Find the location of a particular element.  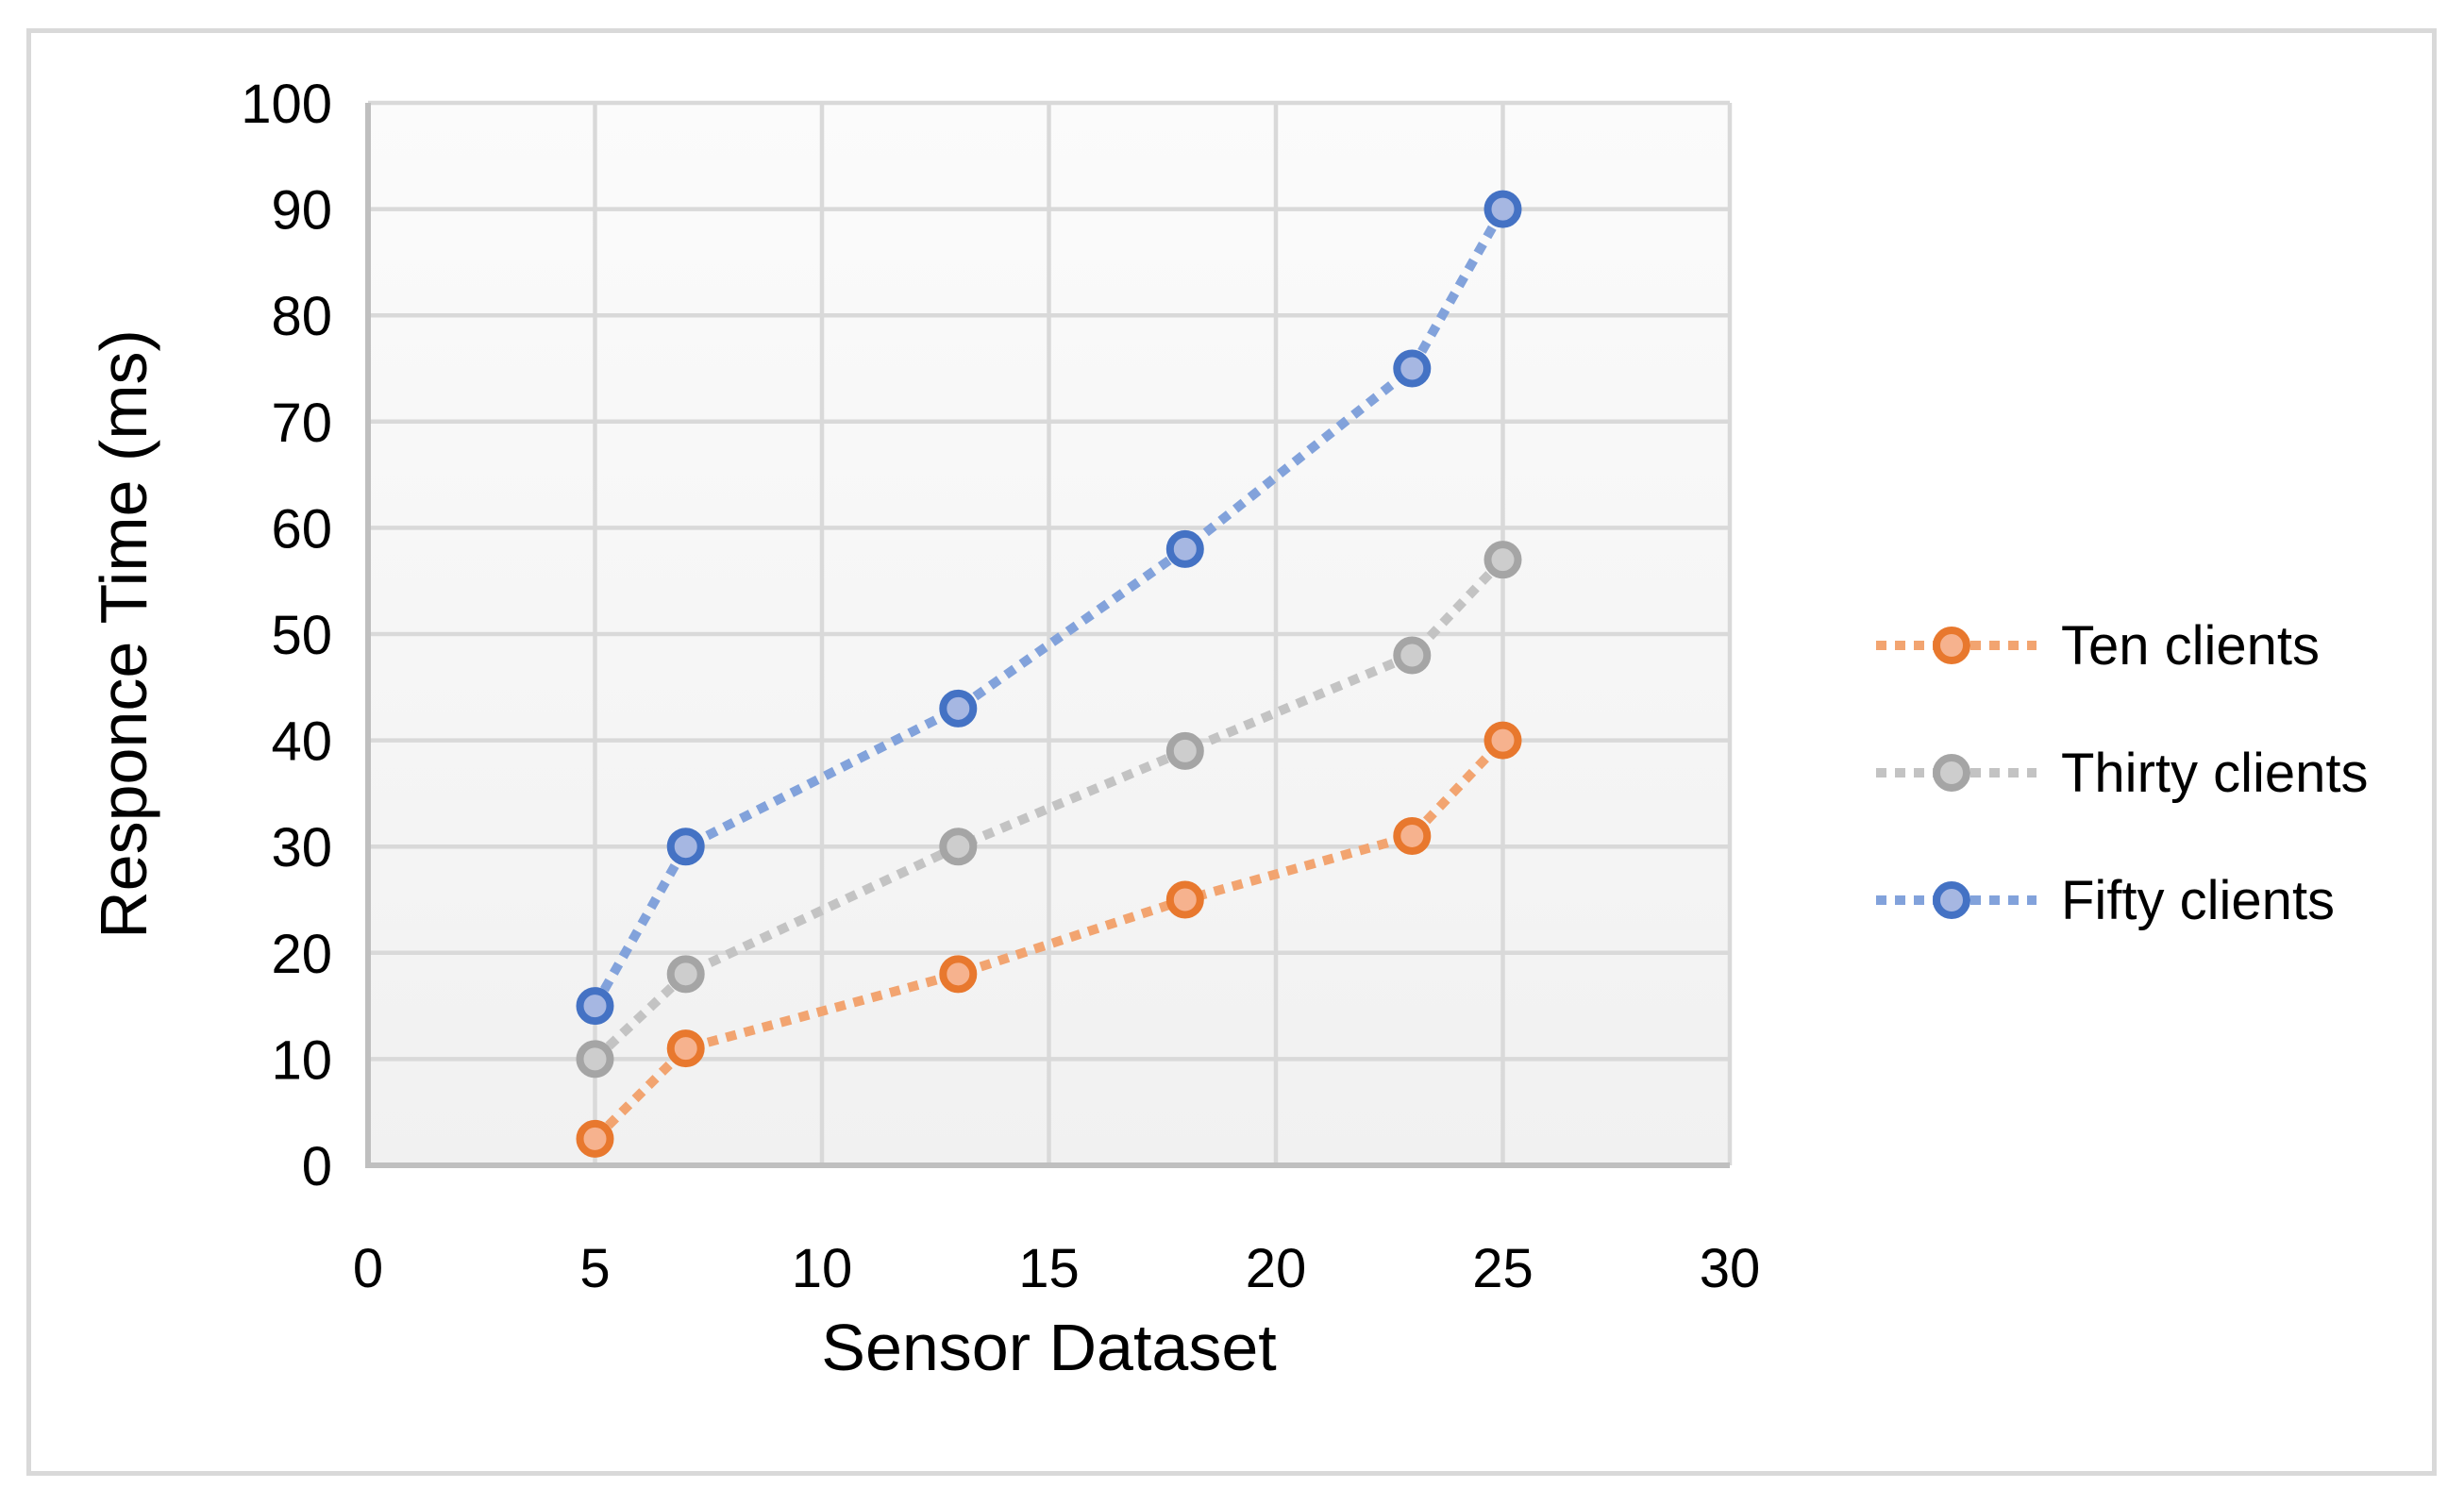

legend-label: Fifty clients is located at coordinates (2198, 900).